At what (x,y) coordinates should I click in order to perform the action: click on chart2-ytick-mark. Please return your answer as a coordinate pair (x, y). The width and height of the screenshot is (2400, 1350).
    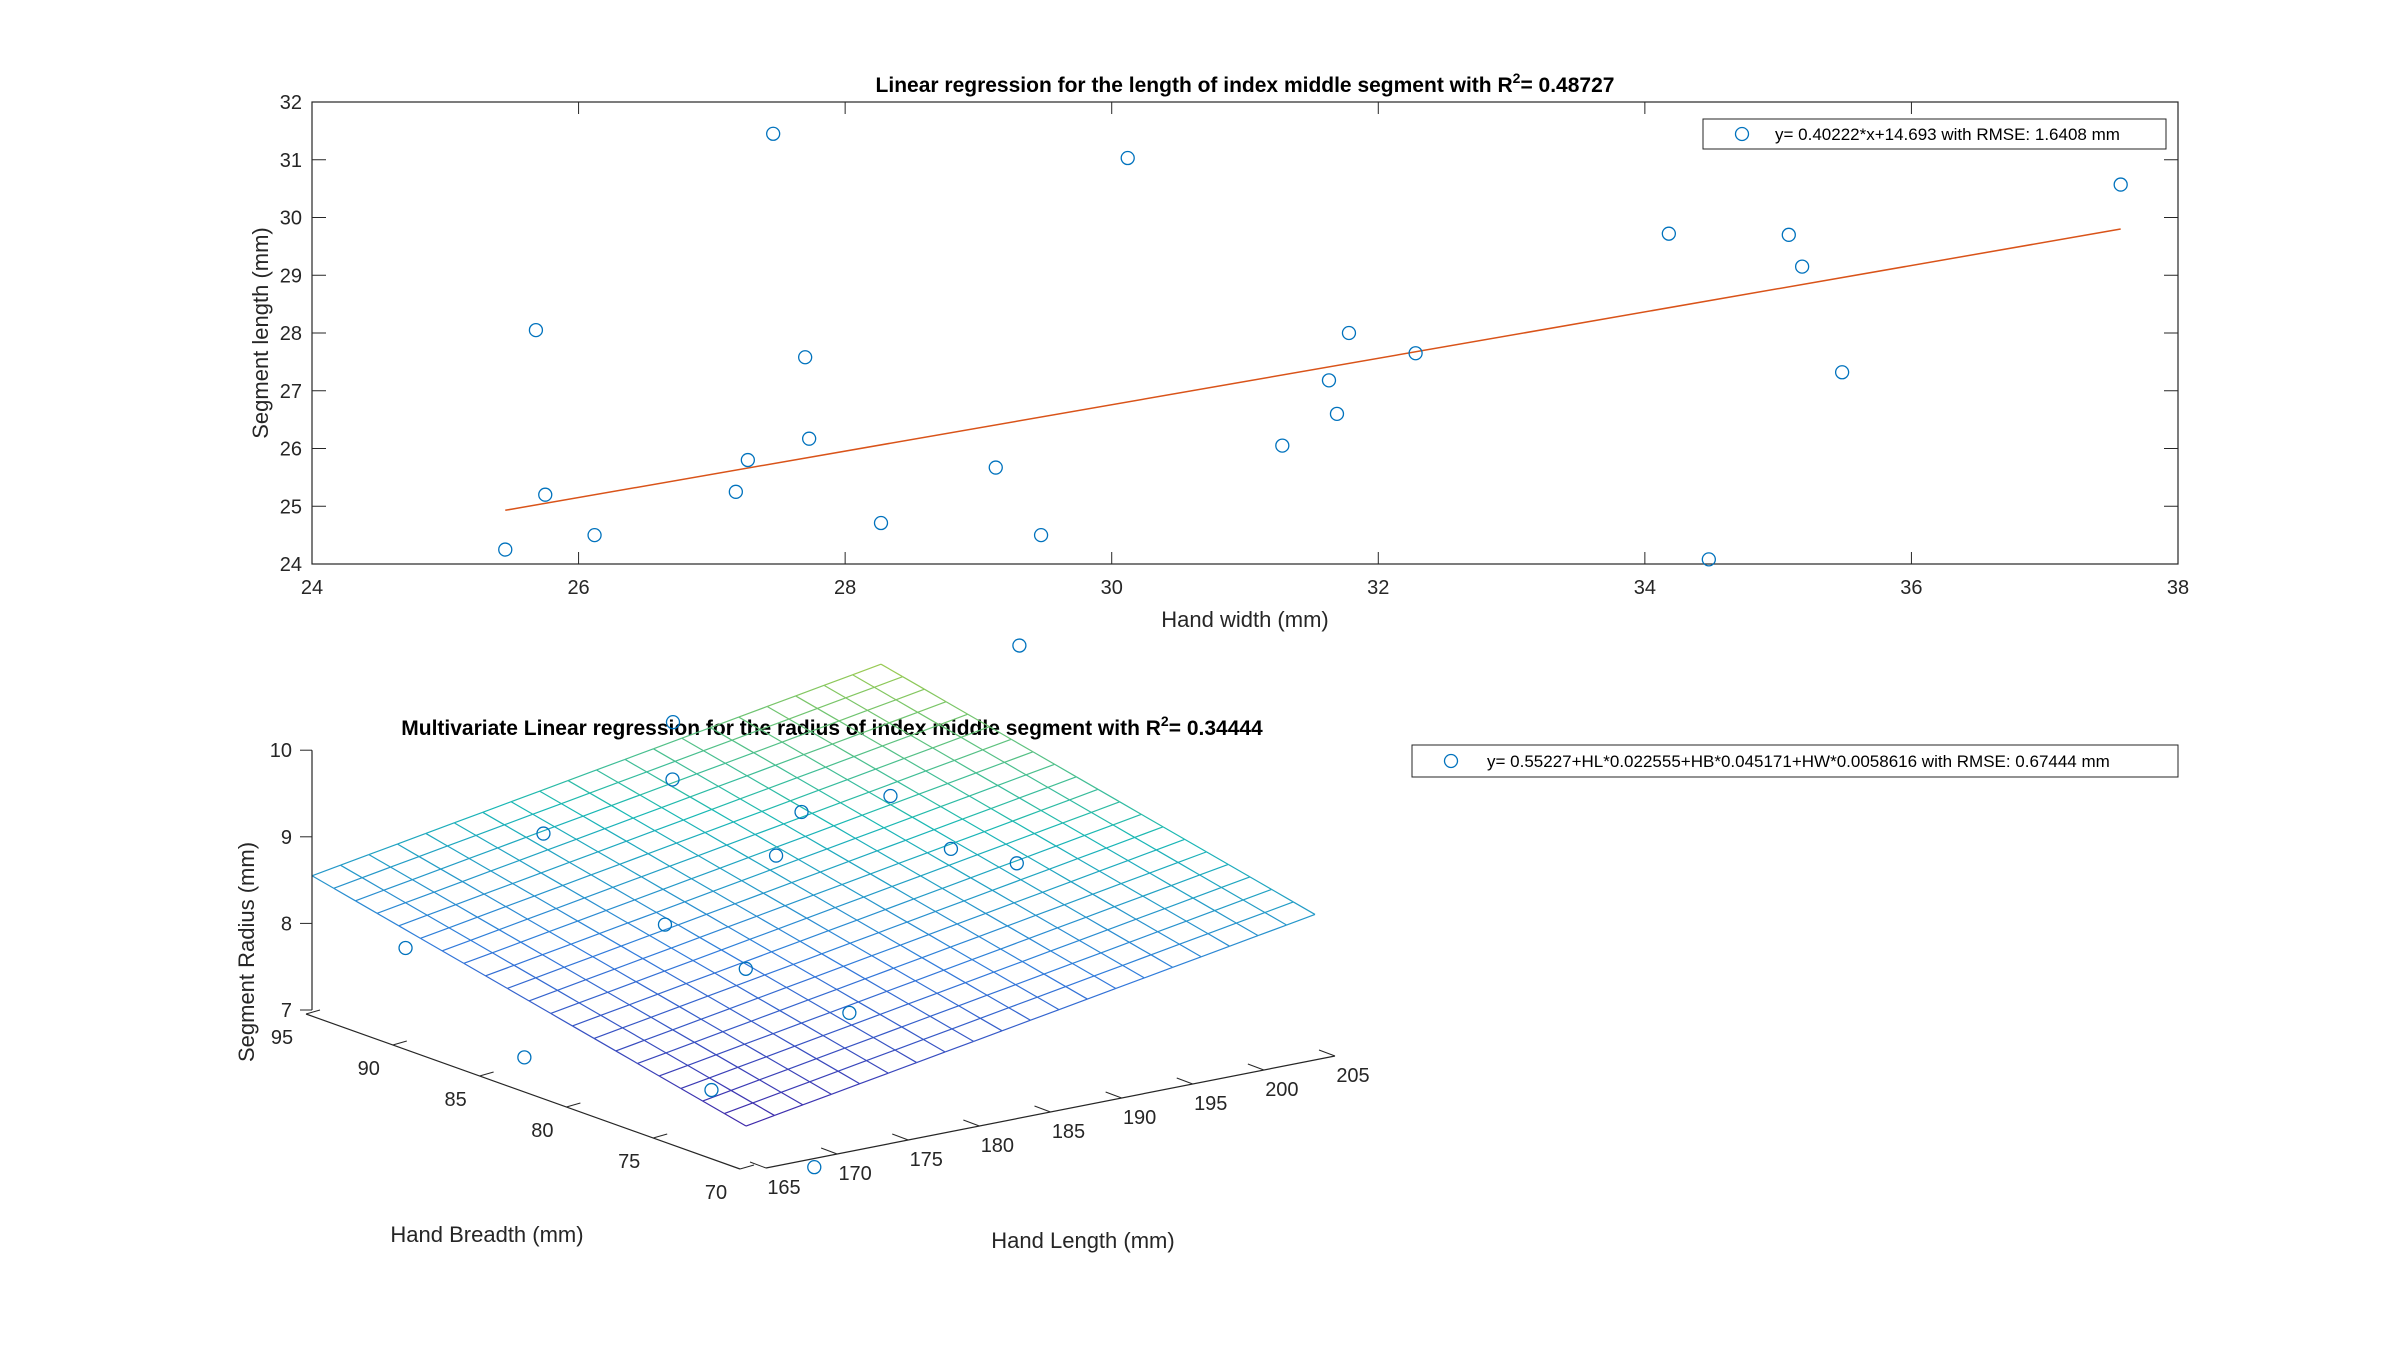
    Looking at the image, I should click on (660, 1136).